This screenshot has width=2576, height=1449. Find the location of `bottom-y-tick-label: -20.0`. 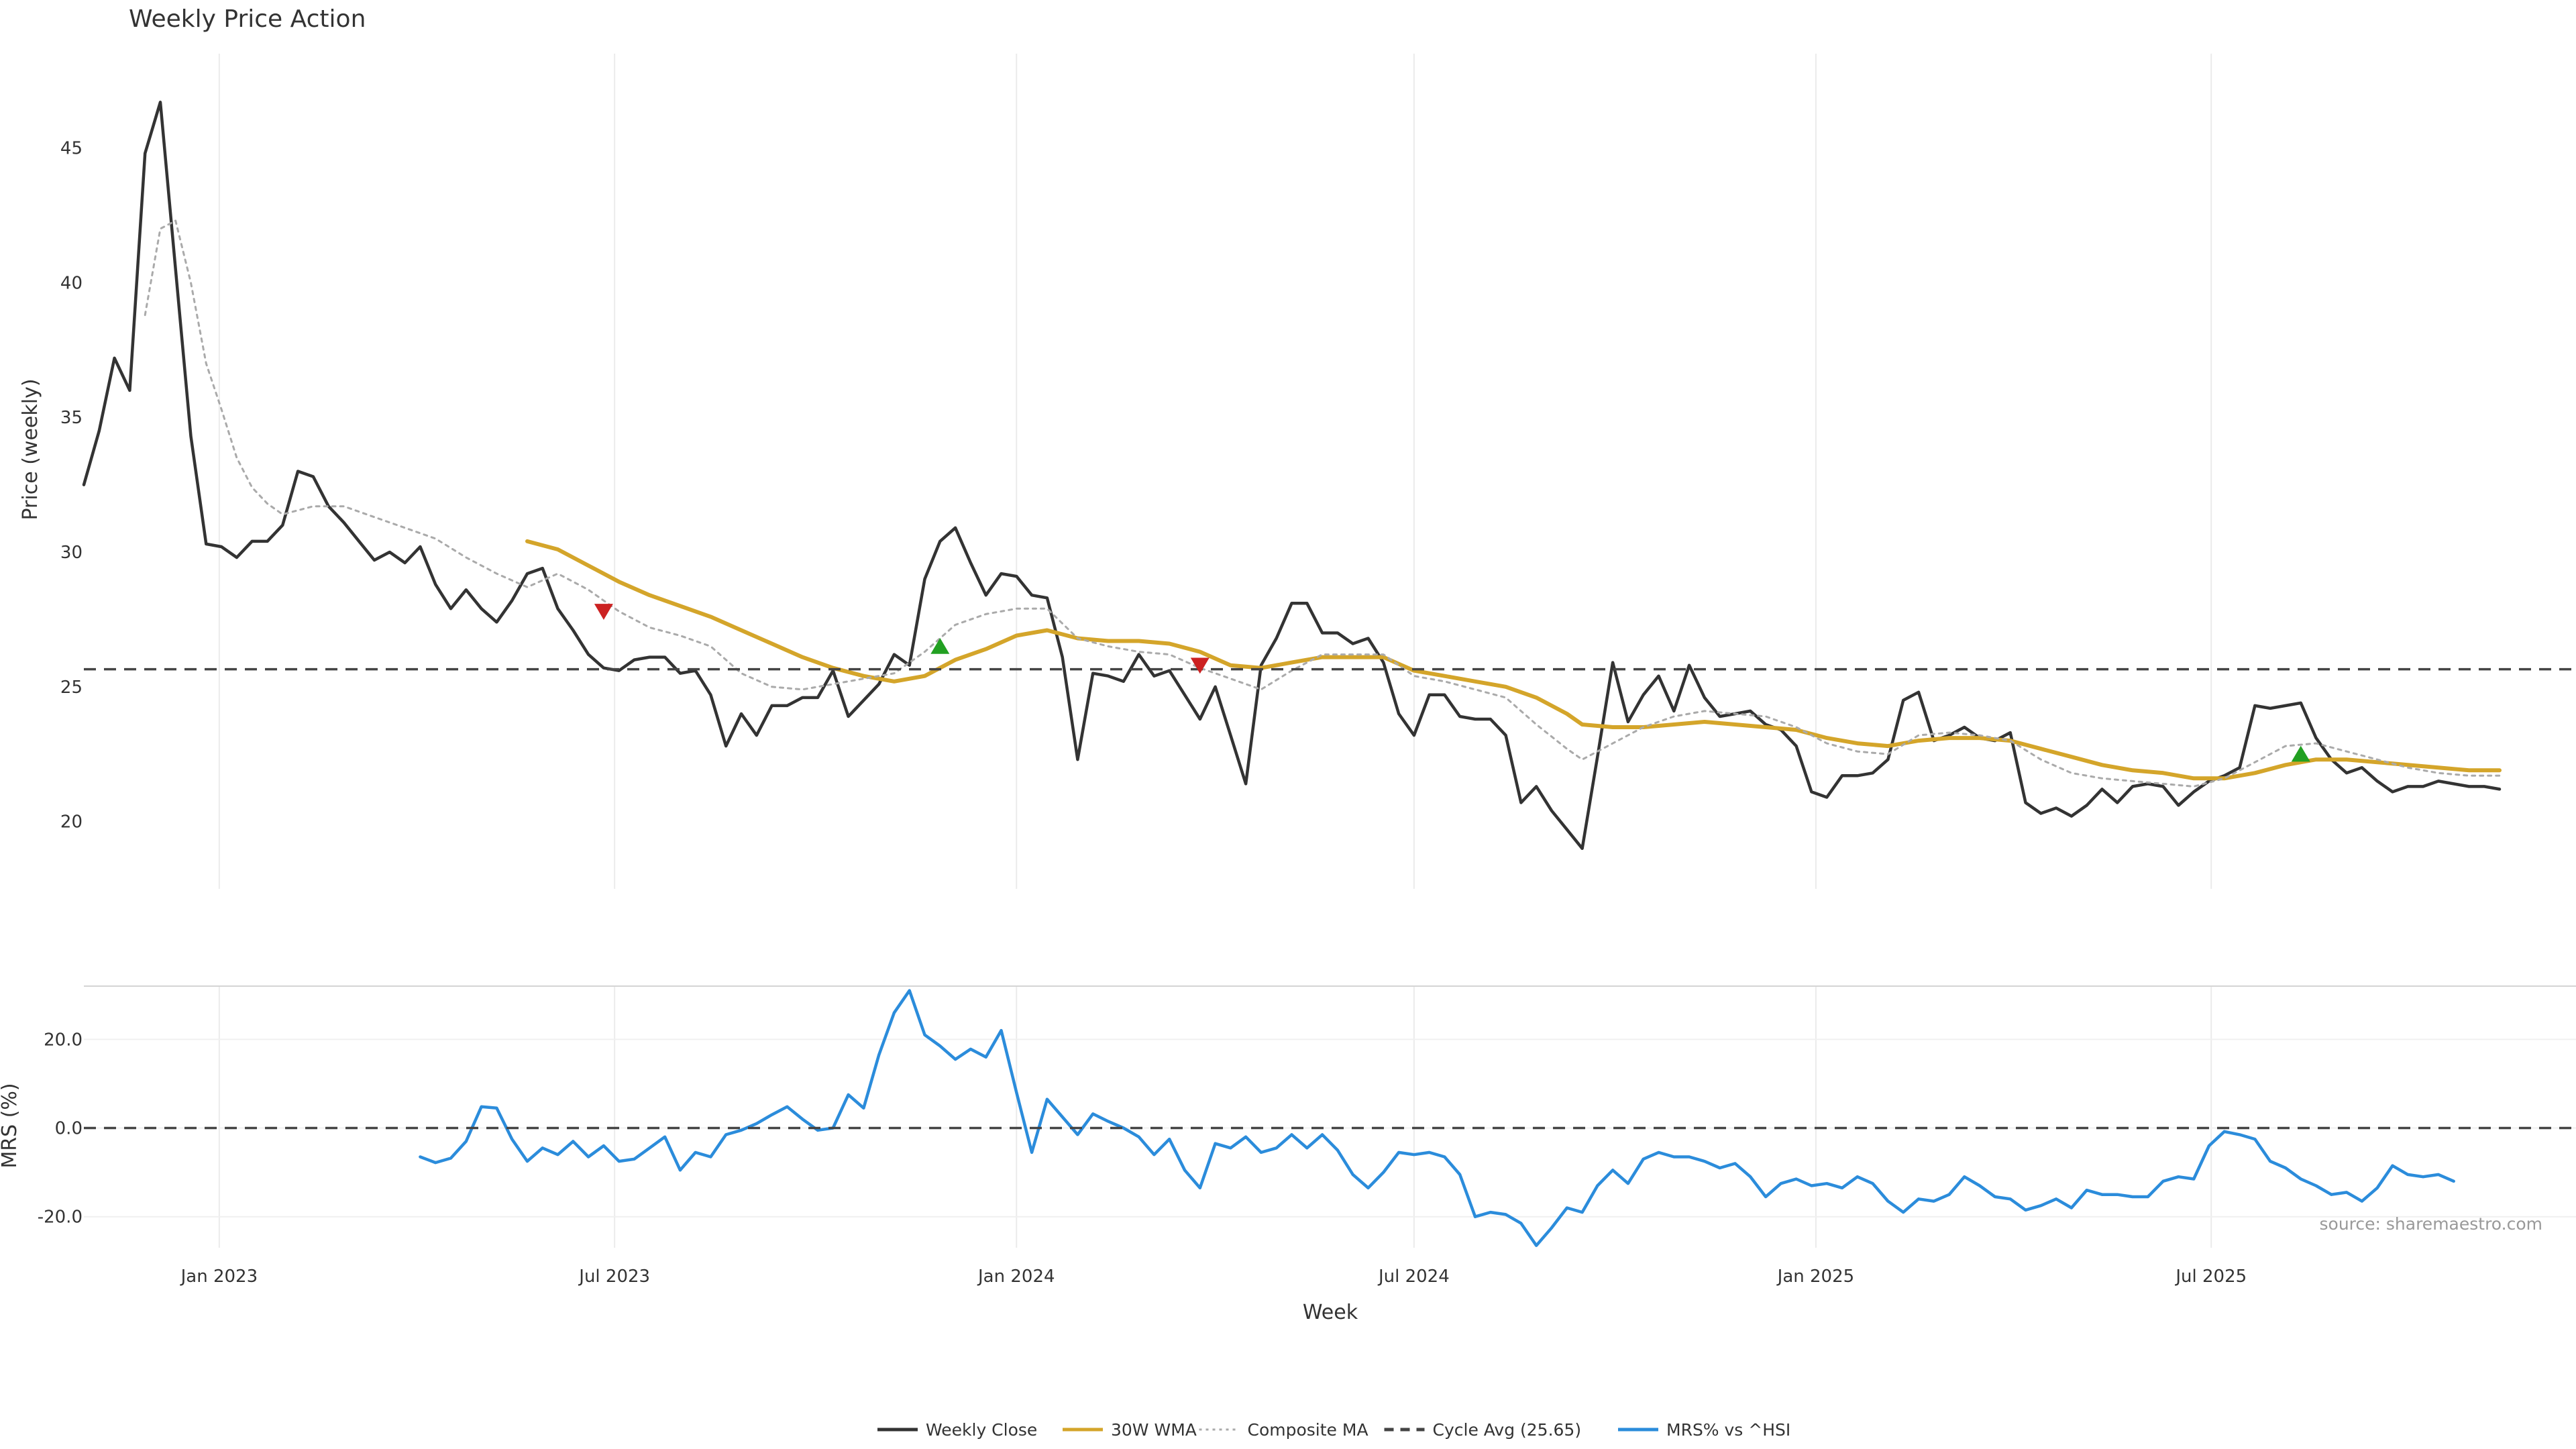

bottom-y-tick-label: -20.0 is located at coordinates (60, 1218).